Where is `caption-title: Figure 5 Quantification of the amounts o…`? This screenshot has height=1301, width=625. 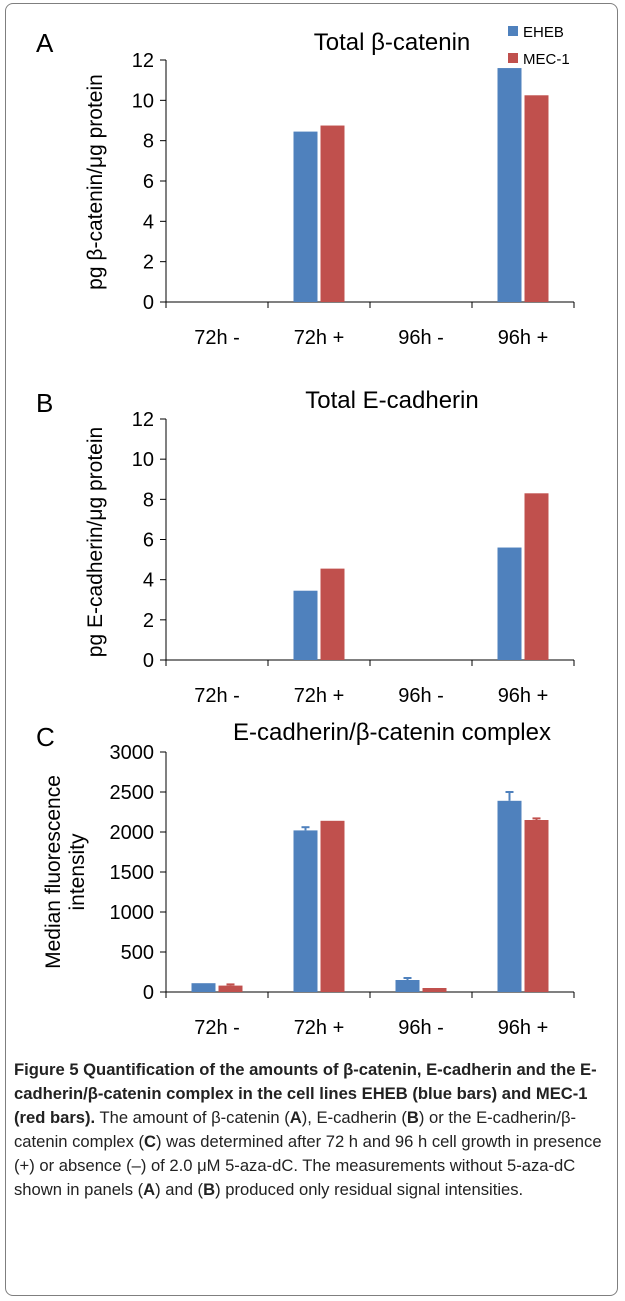
caption-title: Figure 5 Quantification of the amounts o… is located at coordinates (305, 1093).